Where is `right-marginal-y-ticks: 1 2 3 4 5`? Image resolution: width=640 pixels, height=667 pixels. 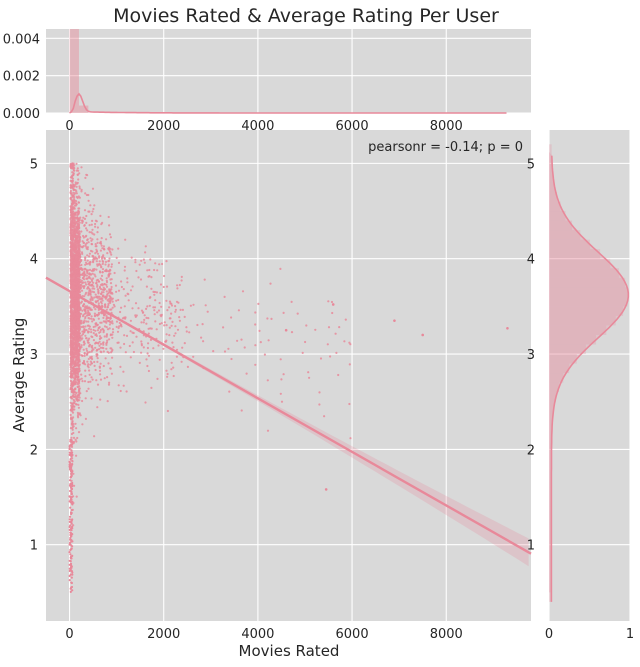
right-marginal-y-ticks: 1 2 3 4 5 is located at coordinates (531, 355).